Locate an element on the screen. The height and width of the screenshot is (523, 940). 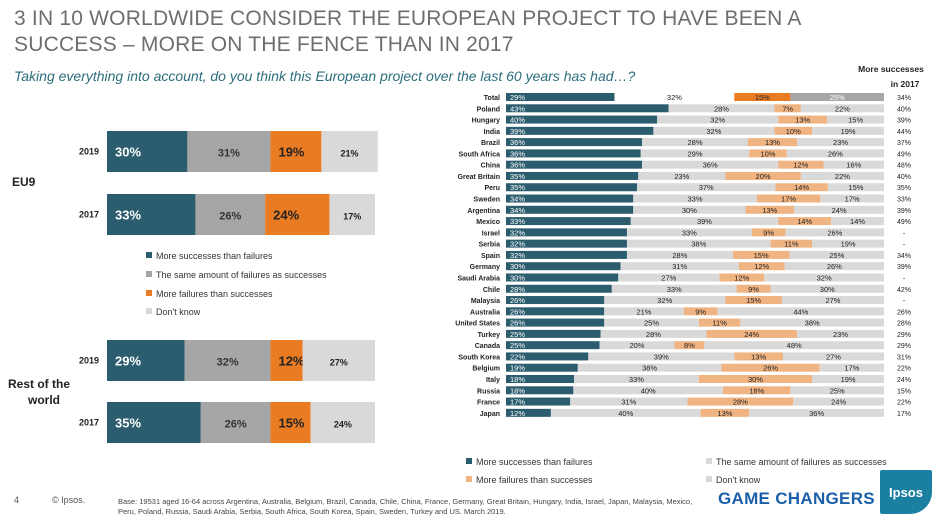
data-label: 17% is located at coordinates (852, 199).